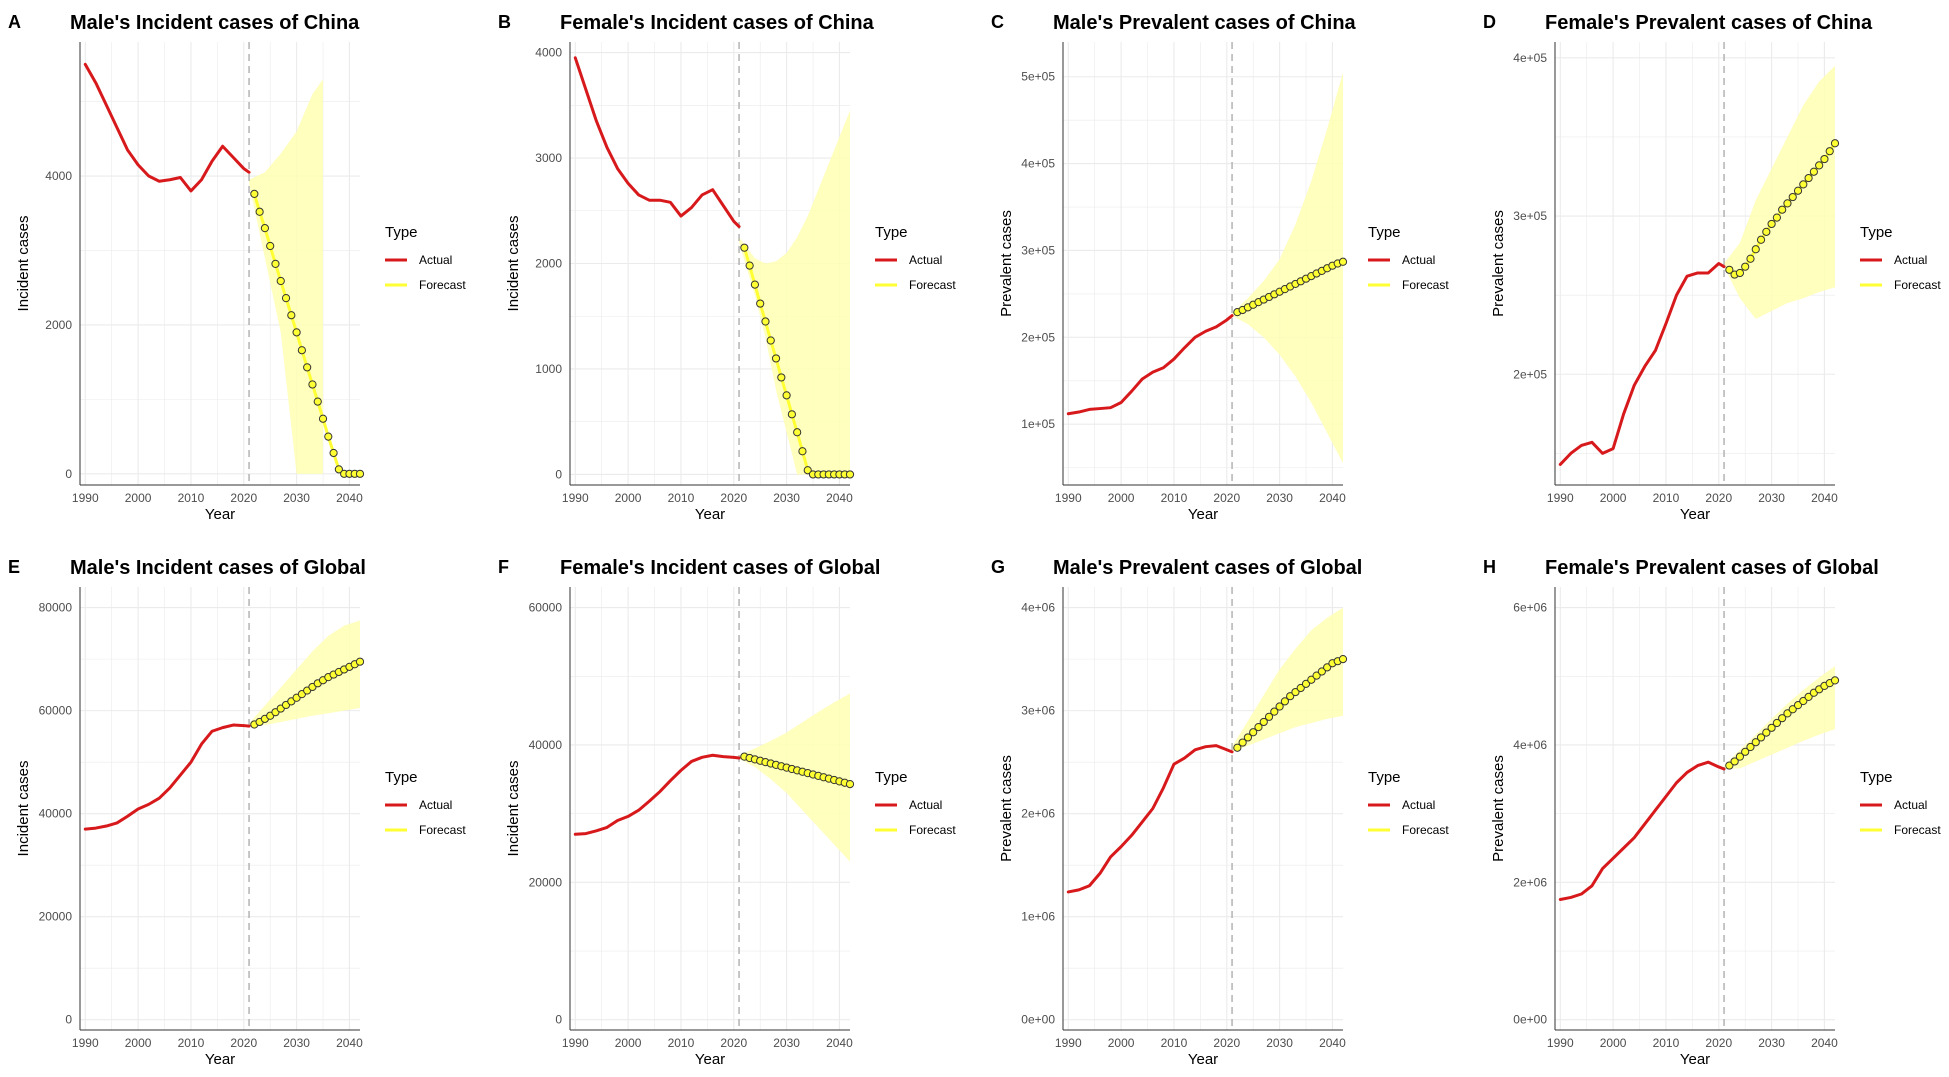 The height and width of the screenshot is (1077, 1949). What do you see at coordinates (56, 917) in the screenshot?
I see `y-tick-label: 20000` at bounding box center [56, 917].